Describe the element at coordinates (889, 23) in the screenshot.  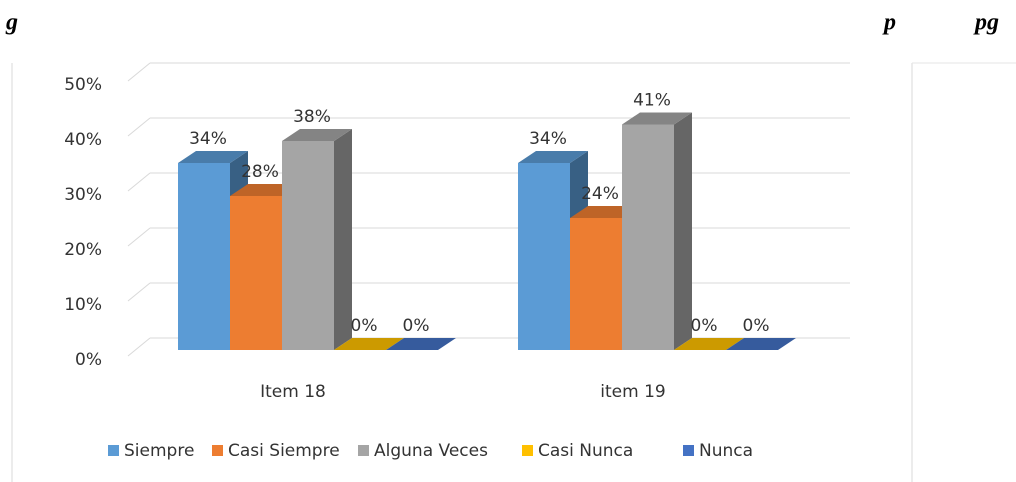
I see `header-fragment: p` at that location.